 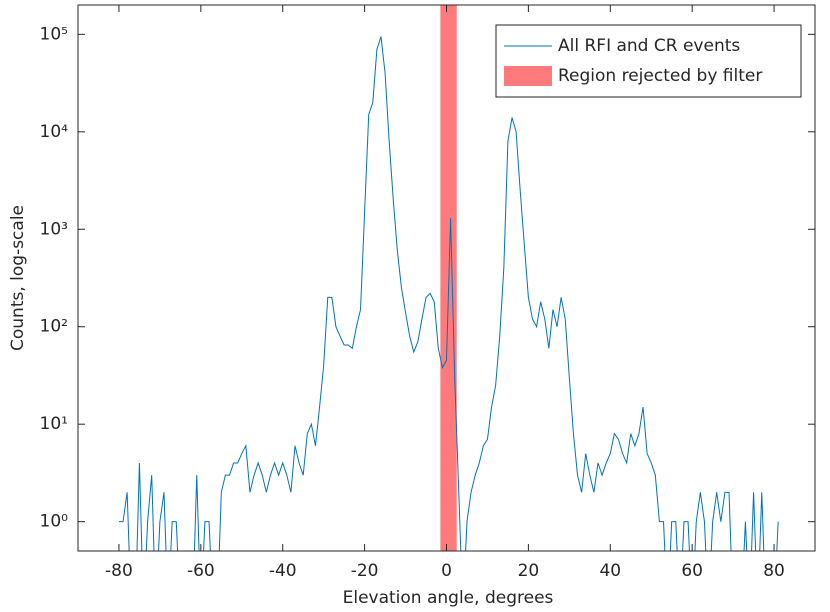 I want to click on x-tick-label: 40, so click(x=610, y=571).